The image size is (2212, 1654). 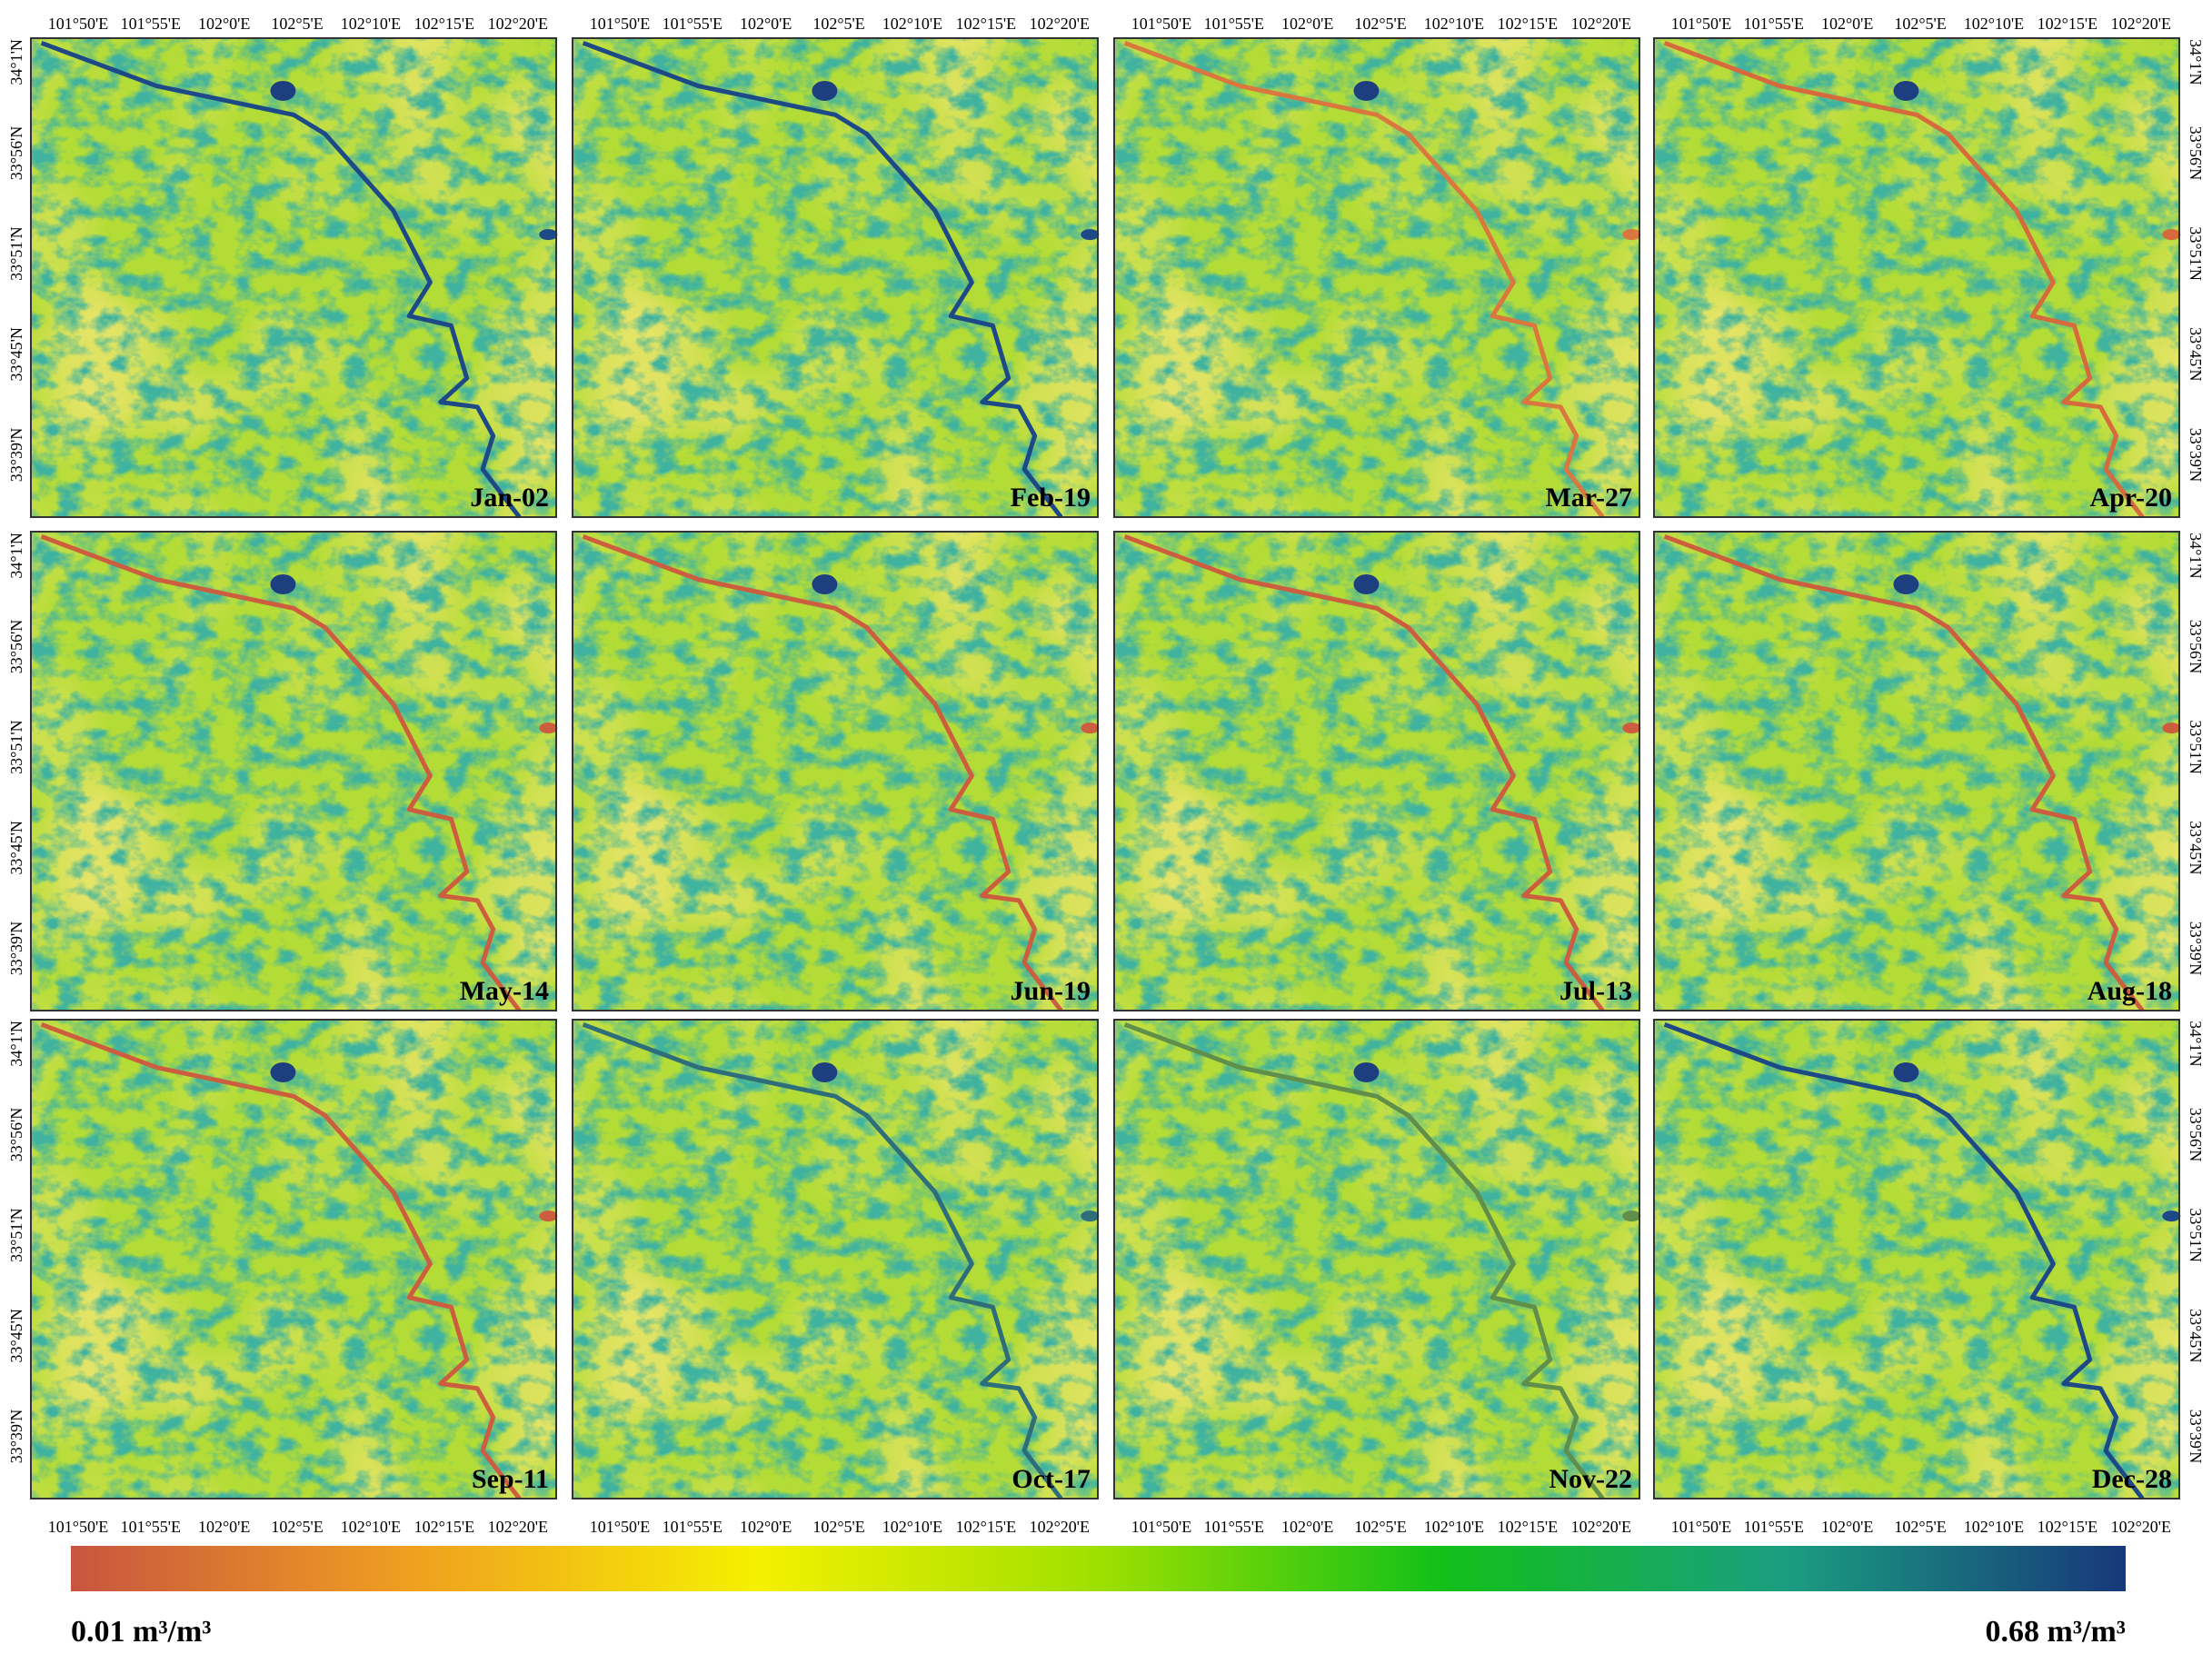 What do you see at coordinates (836, 278) in the screenshot?
I see `map-panel: Feb-19` at bounding box center [836, 278].